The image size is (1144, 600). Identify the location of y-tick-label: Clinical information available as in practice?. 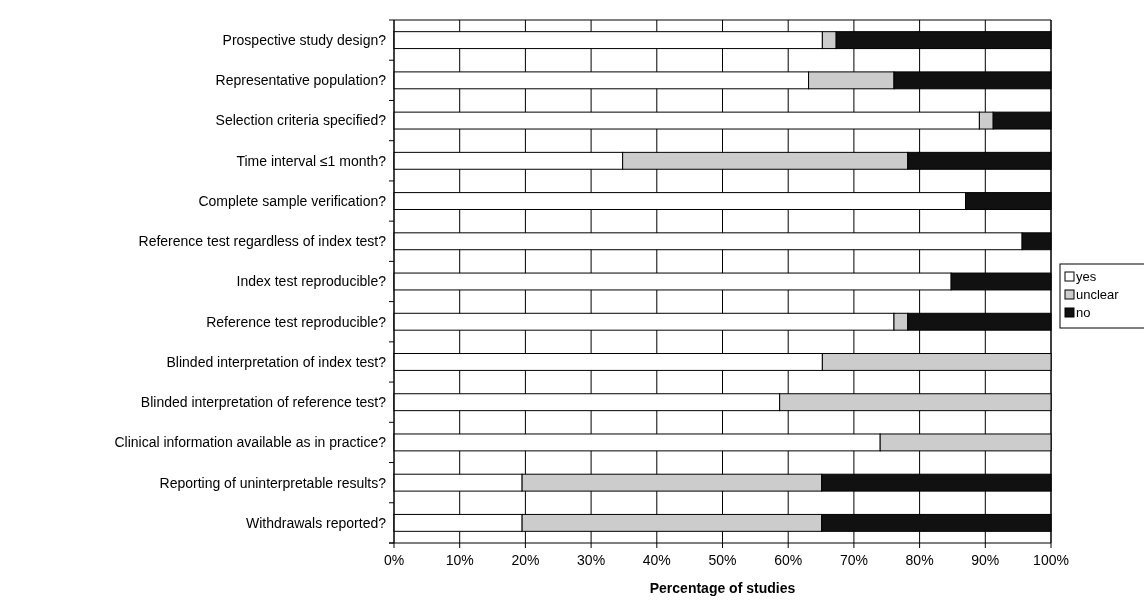
(250, 442).